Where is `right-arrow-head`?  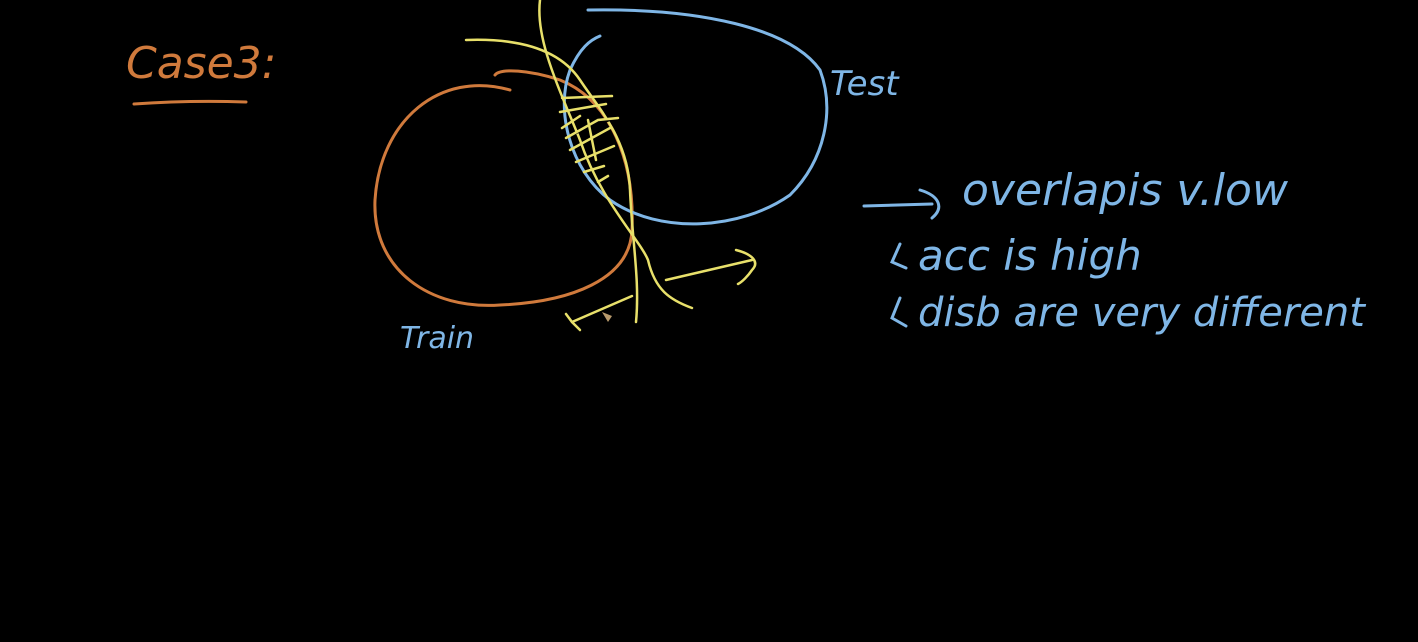
right-arrow-head is located at coordinates (745, 267).